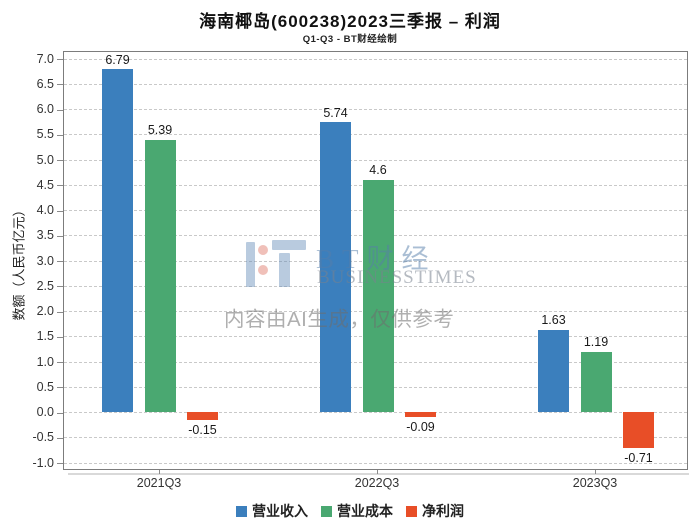 This screenshot has height=524, width=700. Describe the element at coordinates (117, 240) in the screenshot. I see `bar-营业收入-2021Q3` at that location.